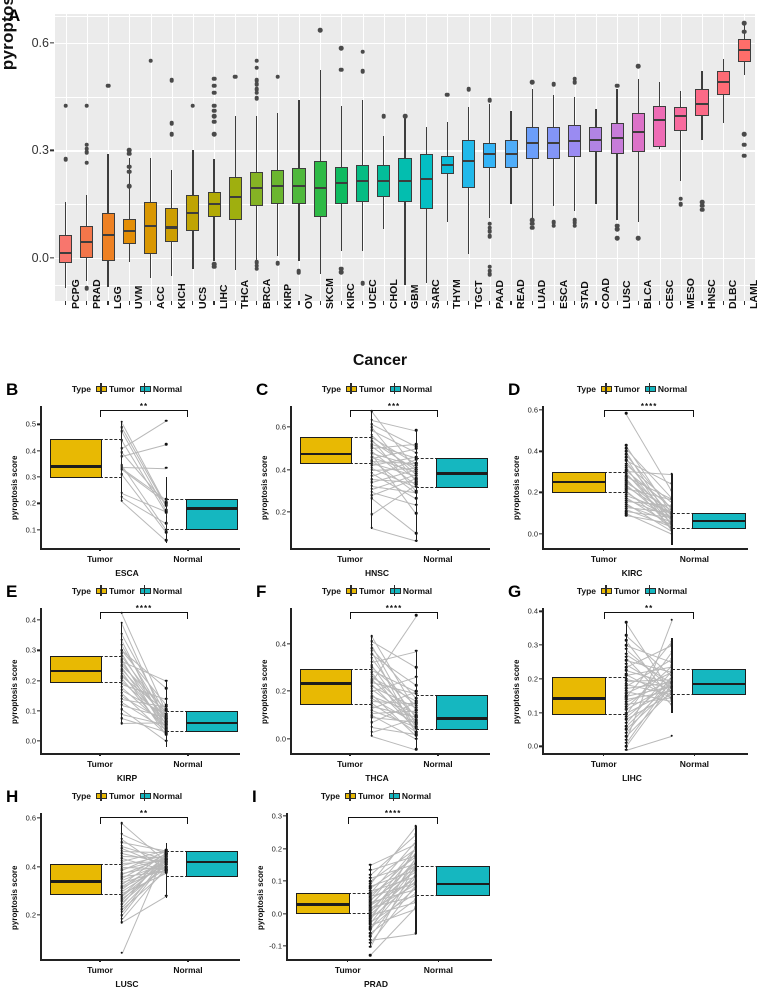 The height and width of the screenshot is (991, 760). Describe the element at coordinates (532, 410) in the screenshot. I see `y-tick-label: 0.6` at that location.